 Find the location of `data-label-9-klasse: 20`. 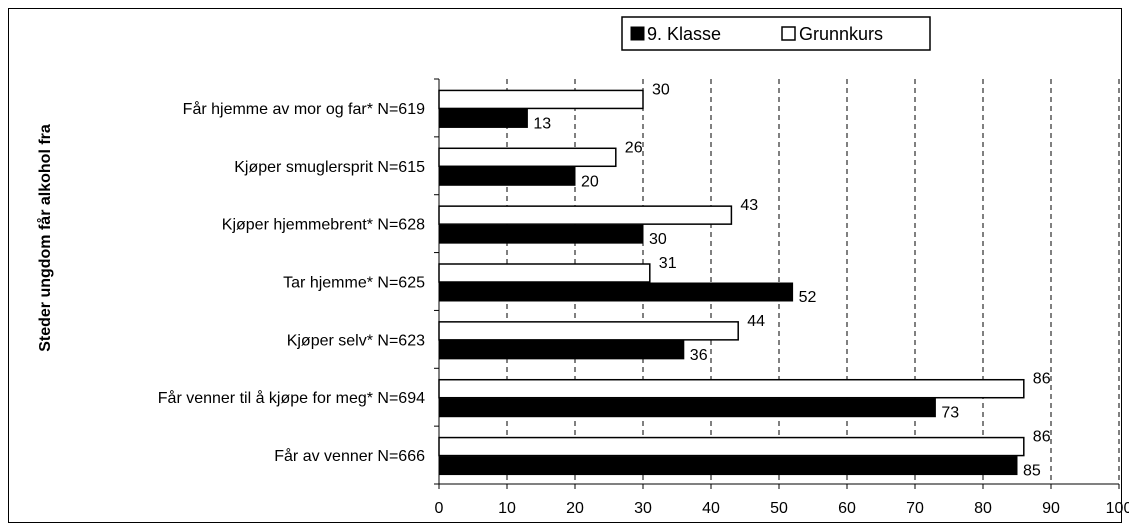

data-label-9-klasse: 20 is located at coordinates (590, 181).